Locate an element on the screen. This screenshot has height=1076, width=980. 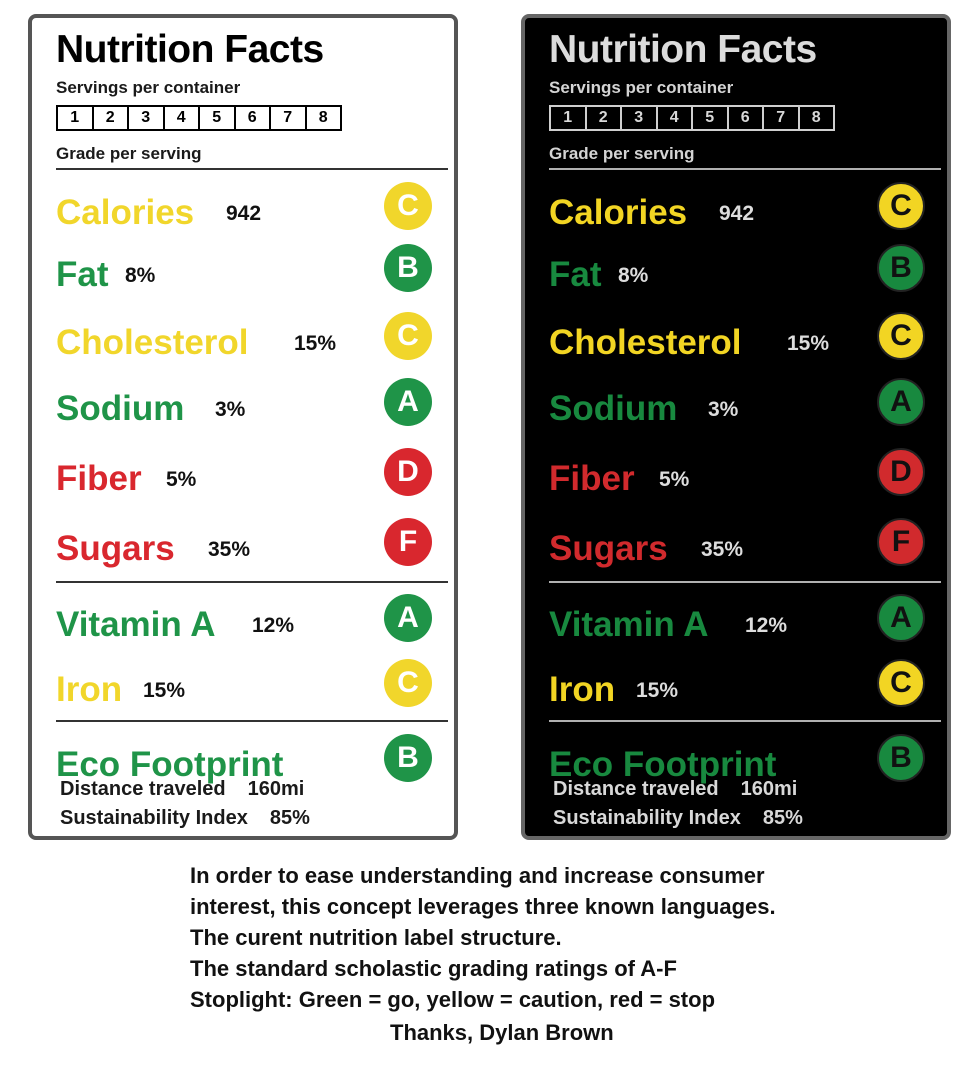
nutrient-row-cholesterol: Cholesterol 15% C is located at coordinates (244, 336).